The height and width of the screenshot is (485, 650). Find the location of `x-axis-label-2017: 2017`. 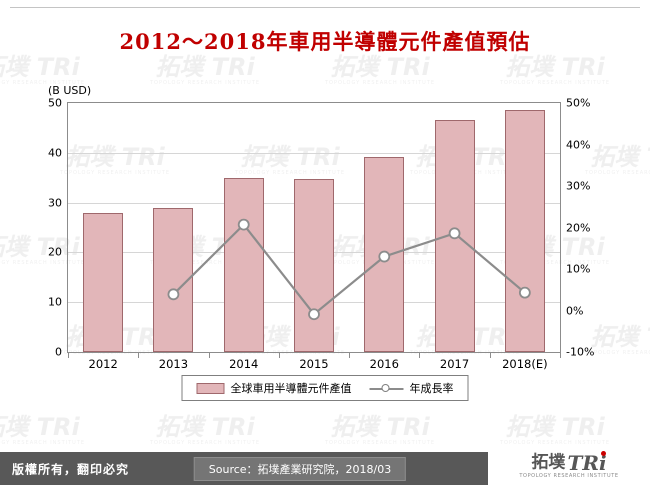

x-axis-label-2017: 2017 is located at coordinates (454, 364).